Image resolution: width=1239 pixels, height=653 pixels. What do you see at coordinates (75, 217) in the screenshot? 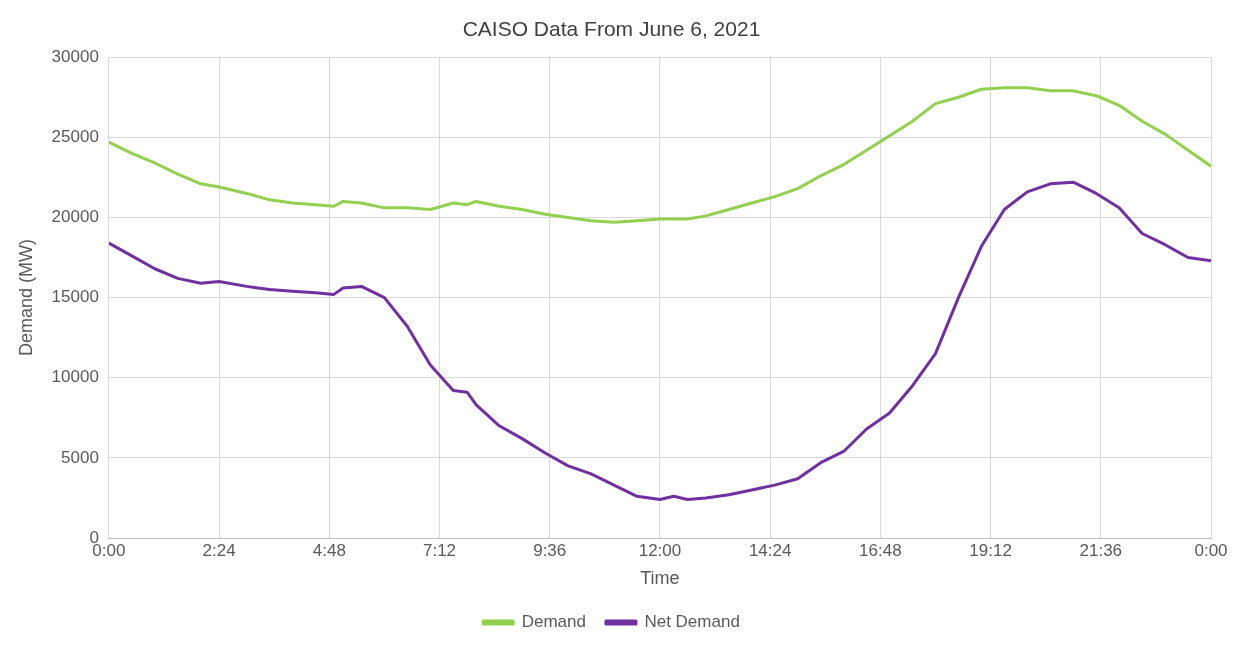
I see `y-tick-label: 20000` at bounding box center [75, 217].